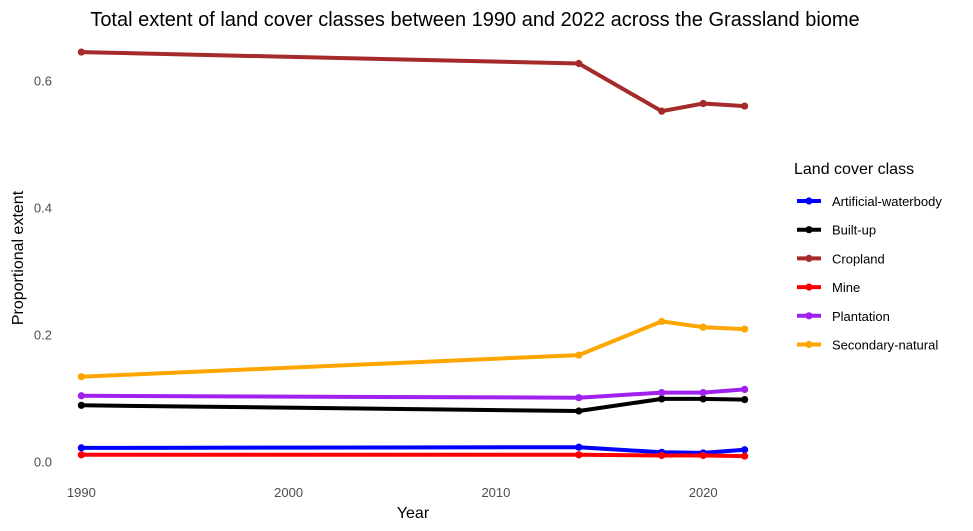 The height and width of the screenshot is (531, 973). What do you see at coordinates (43, 207) in the screenshot?
I see `y-tick-label: 0.4` at bounding box center [43, 207].